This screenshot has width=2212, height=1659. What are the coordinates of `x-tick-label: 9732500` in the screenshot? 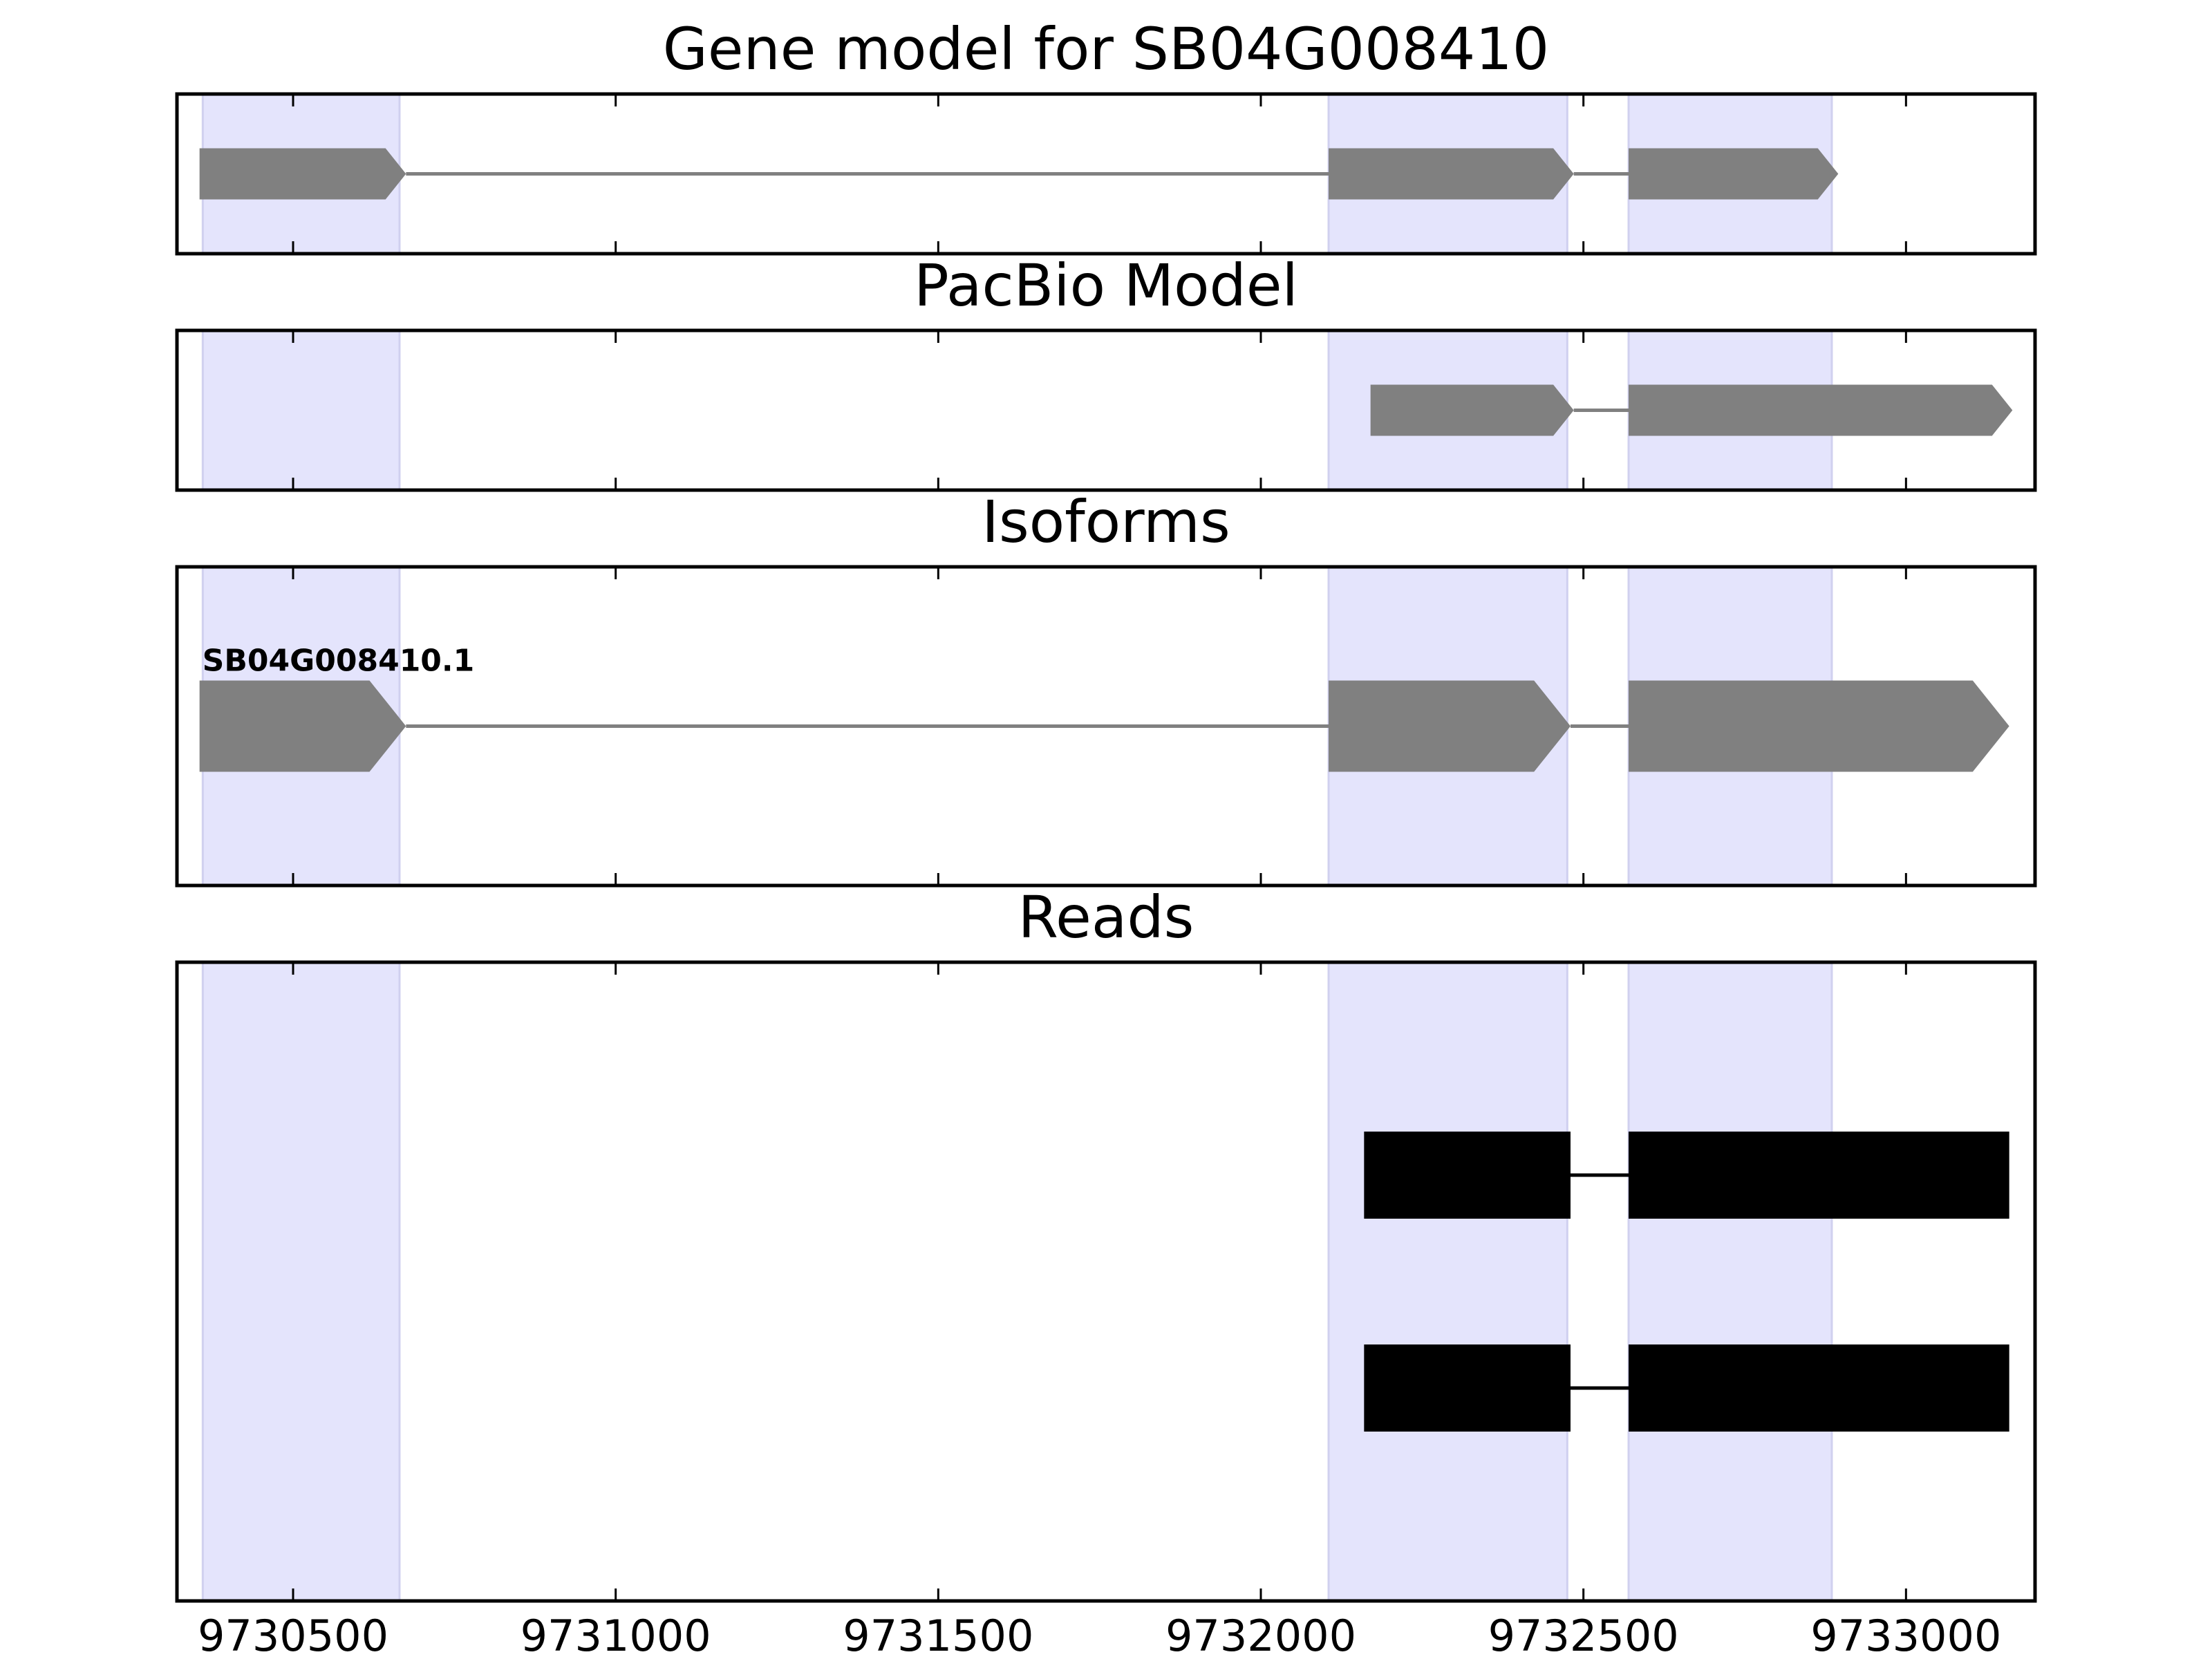 It's located at (1583, 1635).